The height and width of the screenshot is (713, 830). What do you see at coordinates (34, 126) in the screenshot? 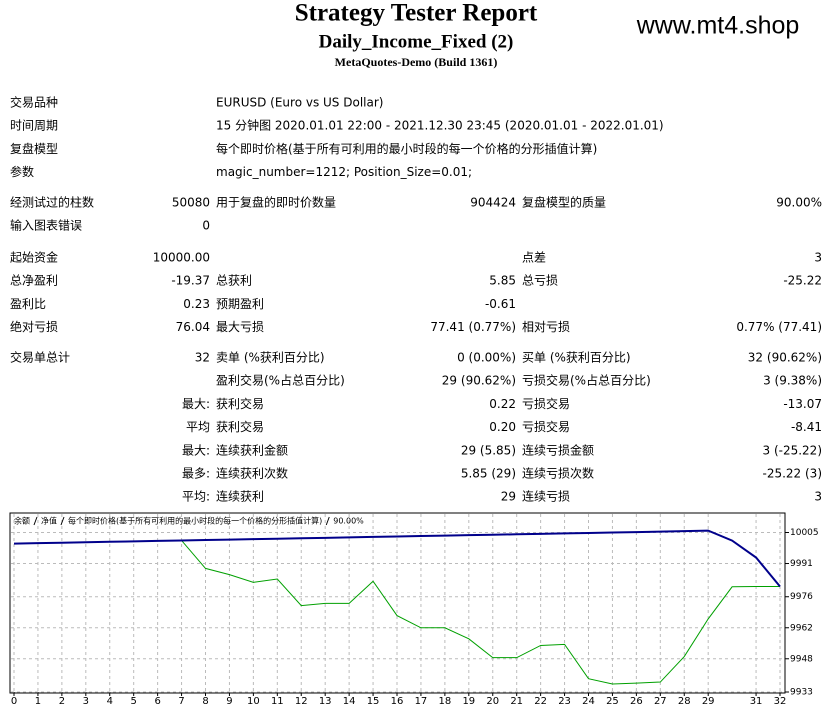
I see `row-label: 时间周期` at bounding box center [34, 126].